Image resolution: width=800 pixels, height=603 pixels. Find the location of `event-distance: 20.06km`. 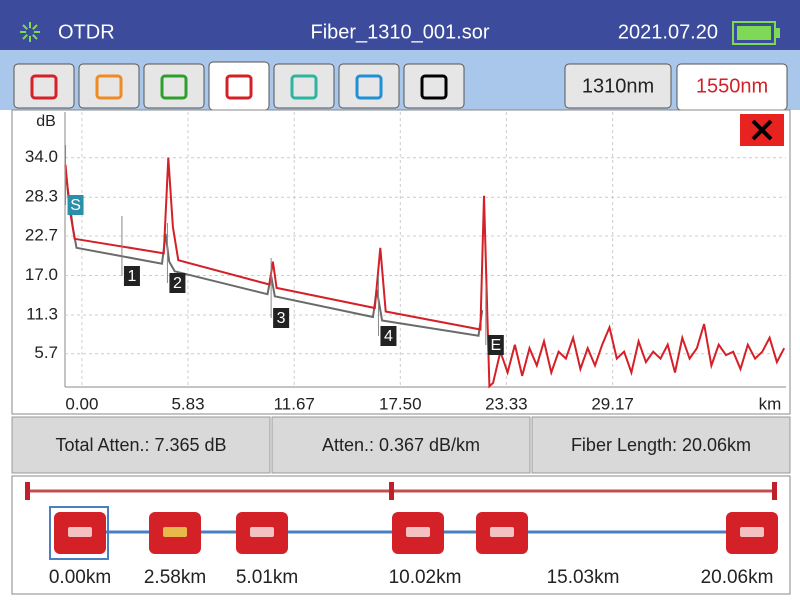

event-distance: 20.06km is located at coordinates (737, 577).